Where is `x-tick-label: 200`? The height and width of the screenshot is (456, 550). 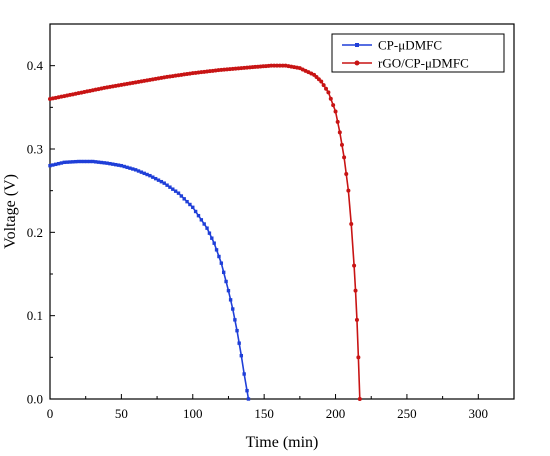
x-tick-label: 200 is located at coordinates (336, 413).